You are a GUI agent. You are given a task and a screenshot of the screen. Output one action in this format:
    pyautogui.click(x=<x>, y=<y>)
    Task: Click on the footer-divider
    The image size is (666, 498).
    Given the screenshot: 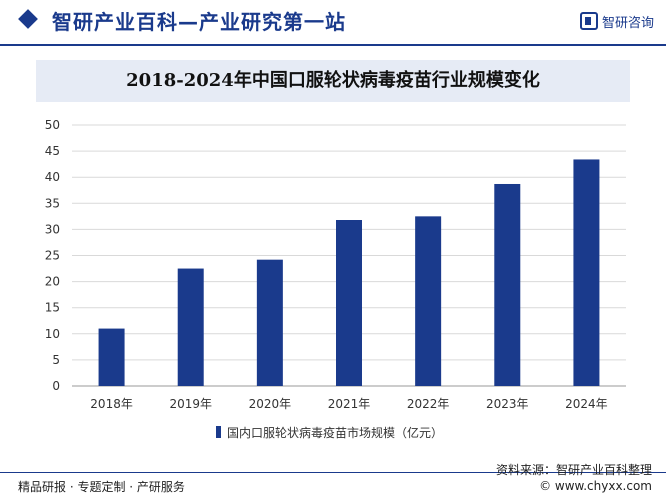 What is the action you would take?
    pyautogui.click(x=333, y=472)
    